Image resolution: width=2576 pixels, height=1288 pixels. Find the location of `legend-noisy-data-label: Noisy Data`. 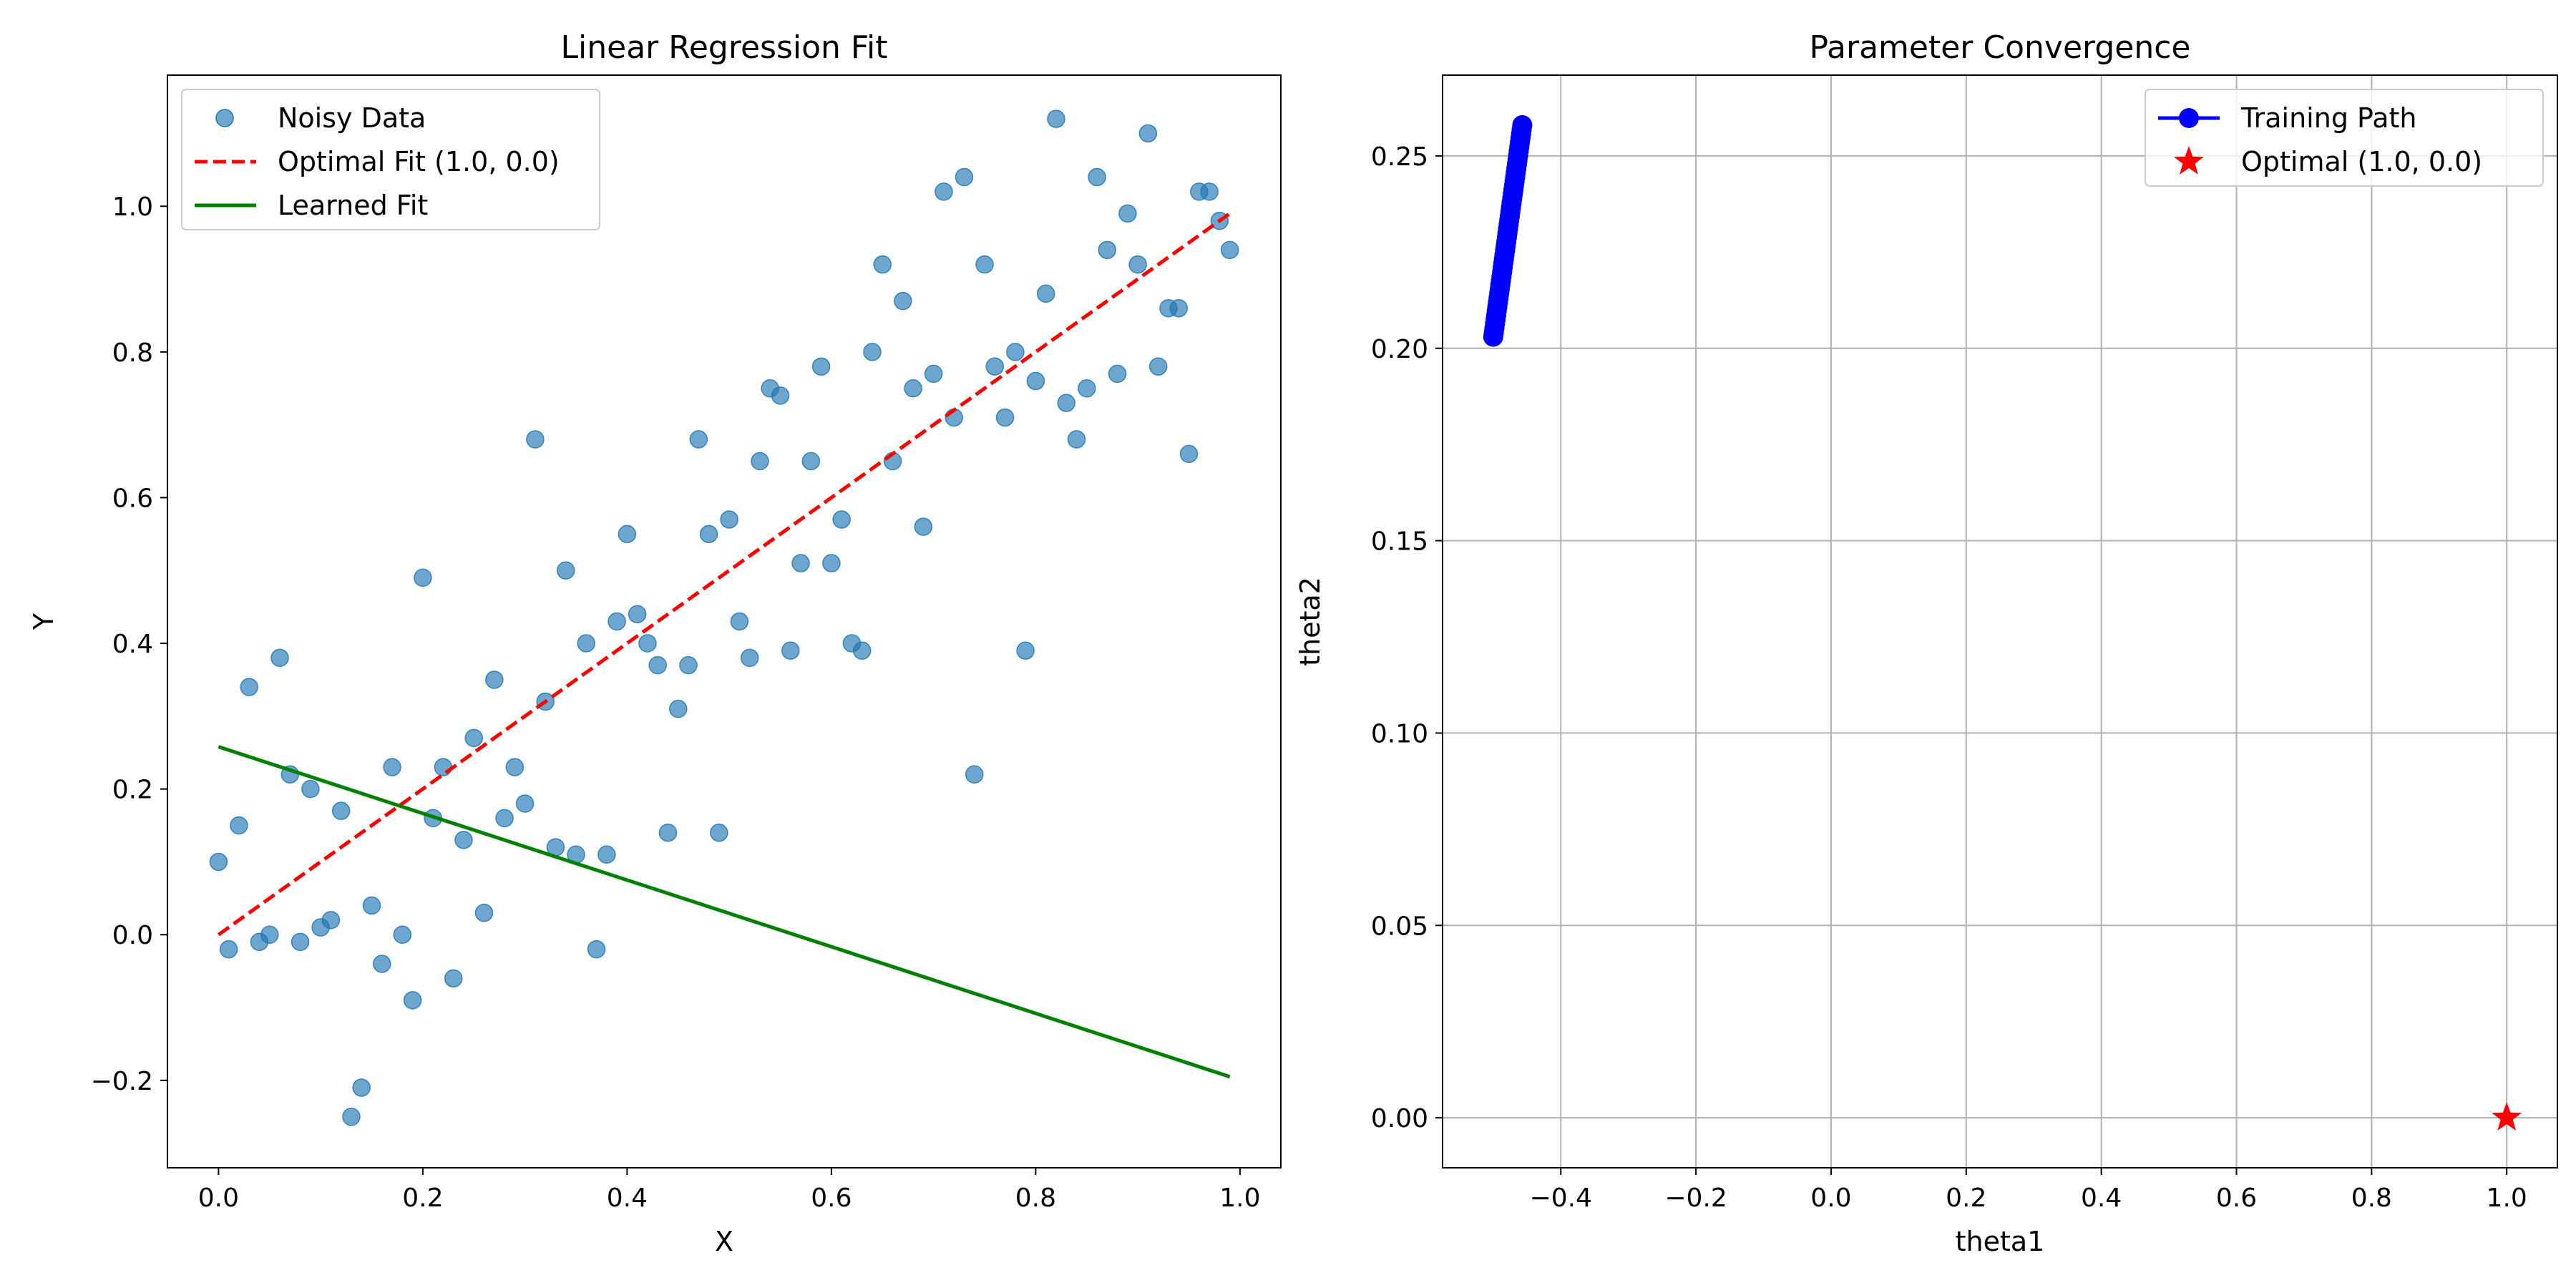

legend-noisy-data-label: Noisy Data is located at coordinates (352, 118).